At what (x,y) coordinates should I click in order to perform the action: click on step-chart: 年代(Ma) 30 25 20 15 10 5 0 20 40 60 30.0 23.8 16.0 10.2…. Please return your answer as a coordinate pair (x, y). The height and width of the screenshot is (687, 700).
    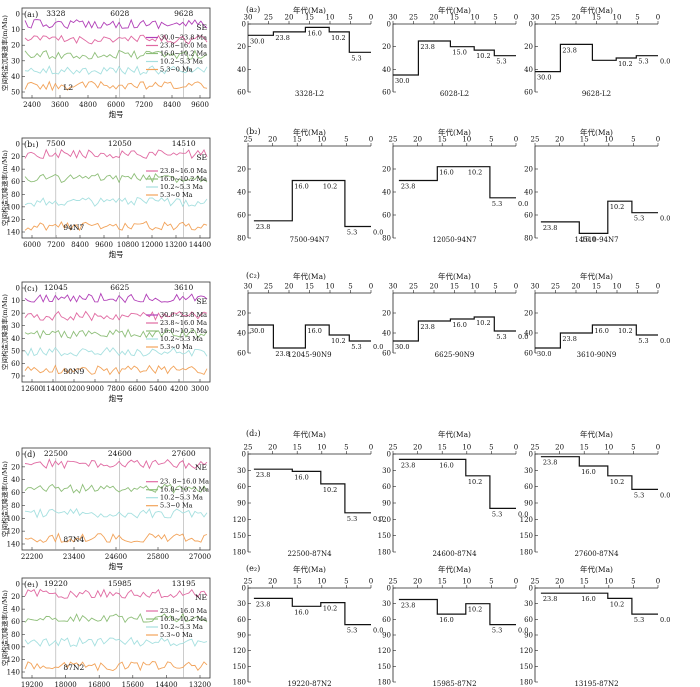
    Looking at the image, I should click on (455, 315).